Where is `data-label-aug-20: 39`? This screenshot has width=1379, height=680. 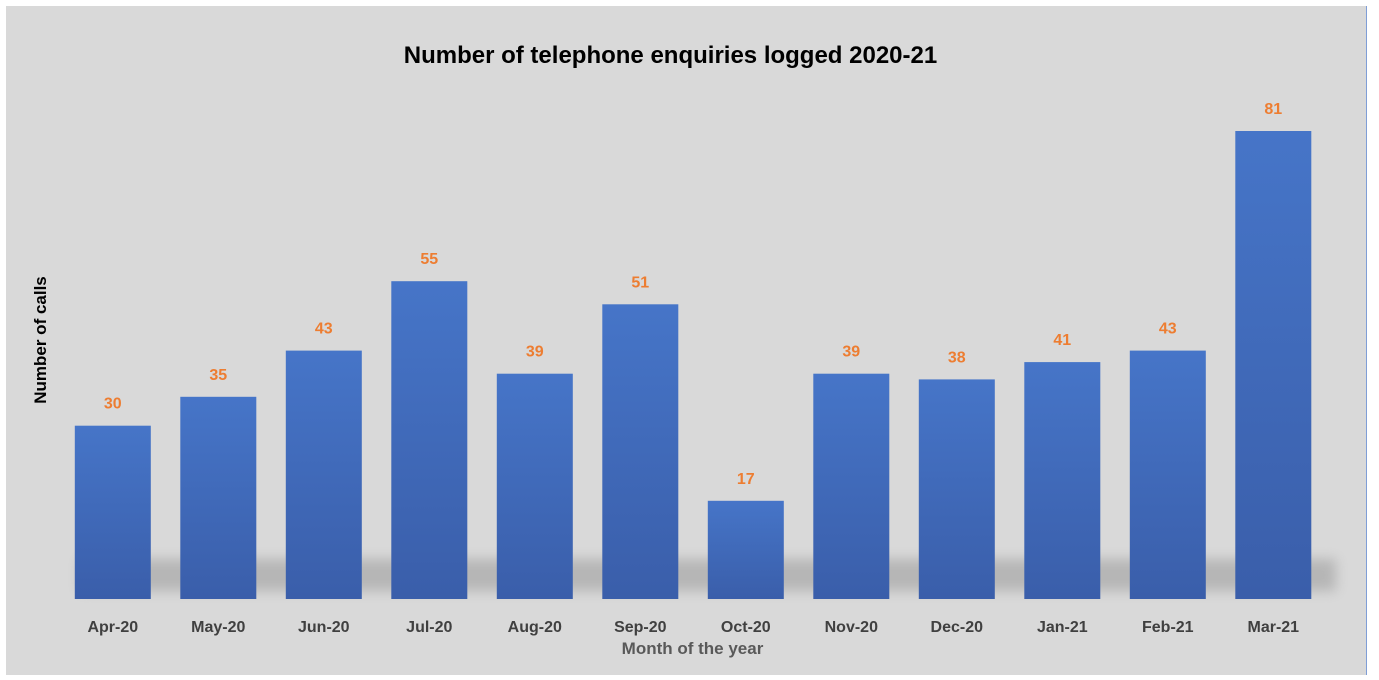
data-label-aug-20: 39 is located at coordinates (535, 352).